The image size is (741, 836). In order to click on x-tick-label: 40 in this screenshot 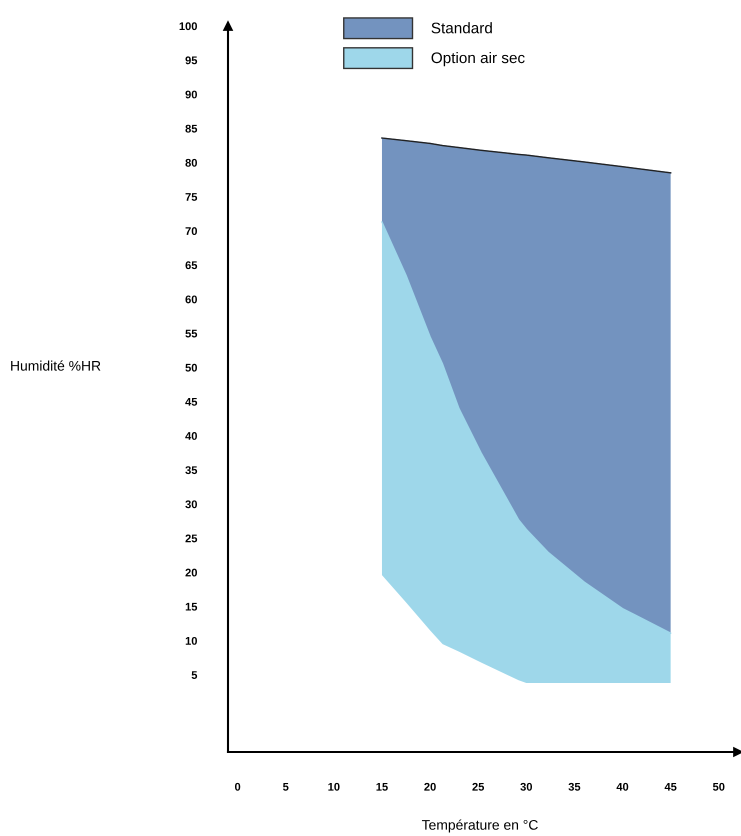, I will do `click(622, 786)`.